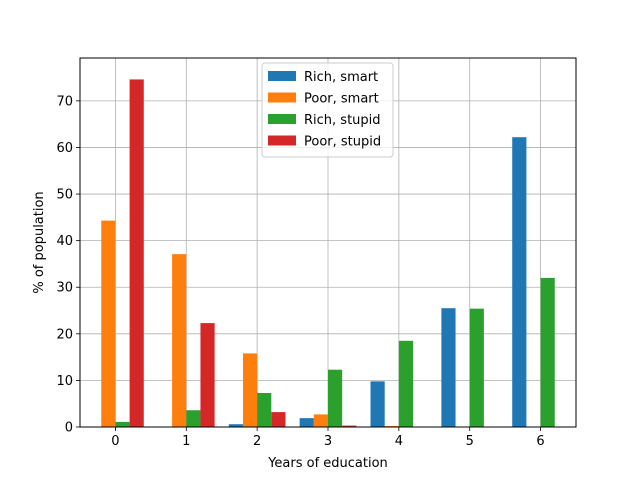 This screenshot has width=640, height=480. Describe the element at coordinates (470, 441) in the screenshot. I see `x-tick-label: 5` at that location.